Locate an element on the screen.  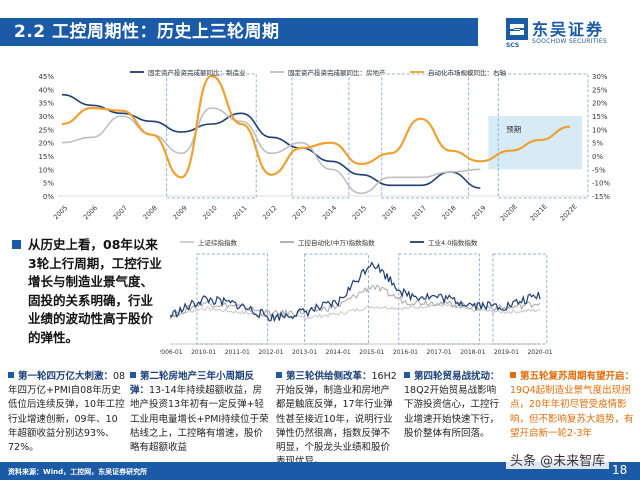
x-tick-label: 2016 is located at coordinates (389, 212).